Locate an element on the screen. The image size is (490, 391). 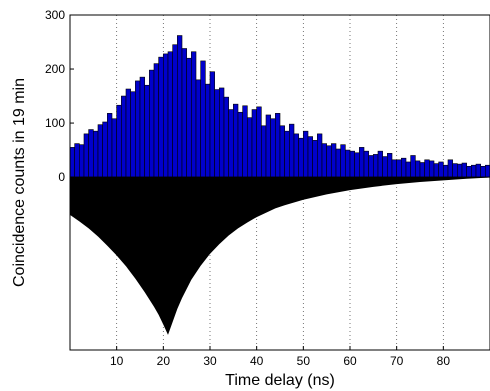
x-tick-label-40: 40 is located at coordinates (257, 361).